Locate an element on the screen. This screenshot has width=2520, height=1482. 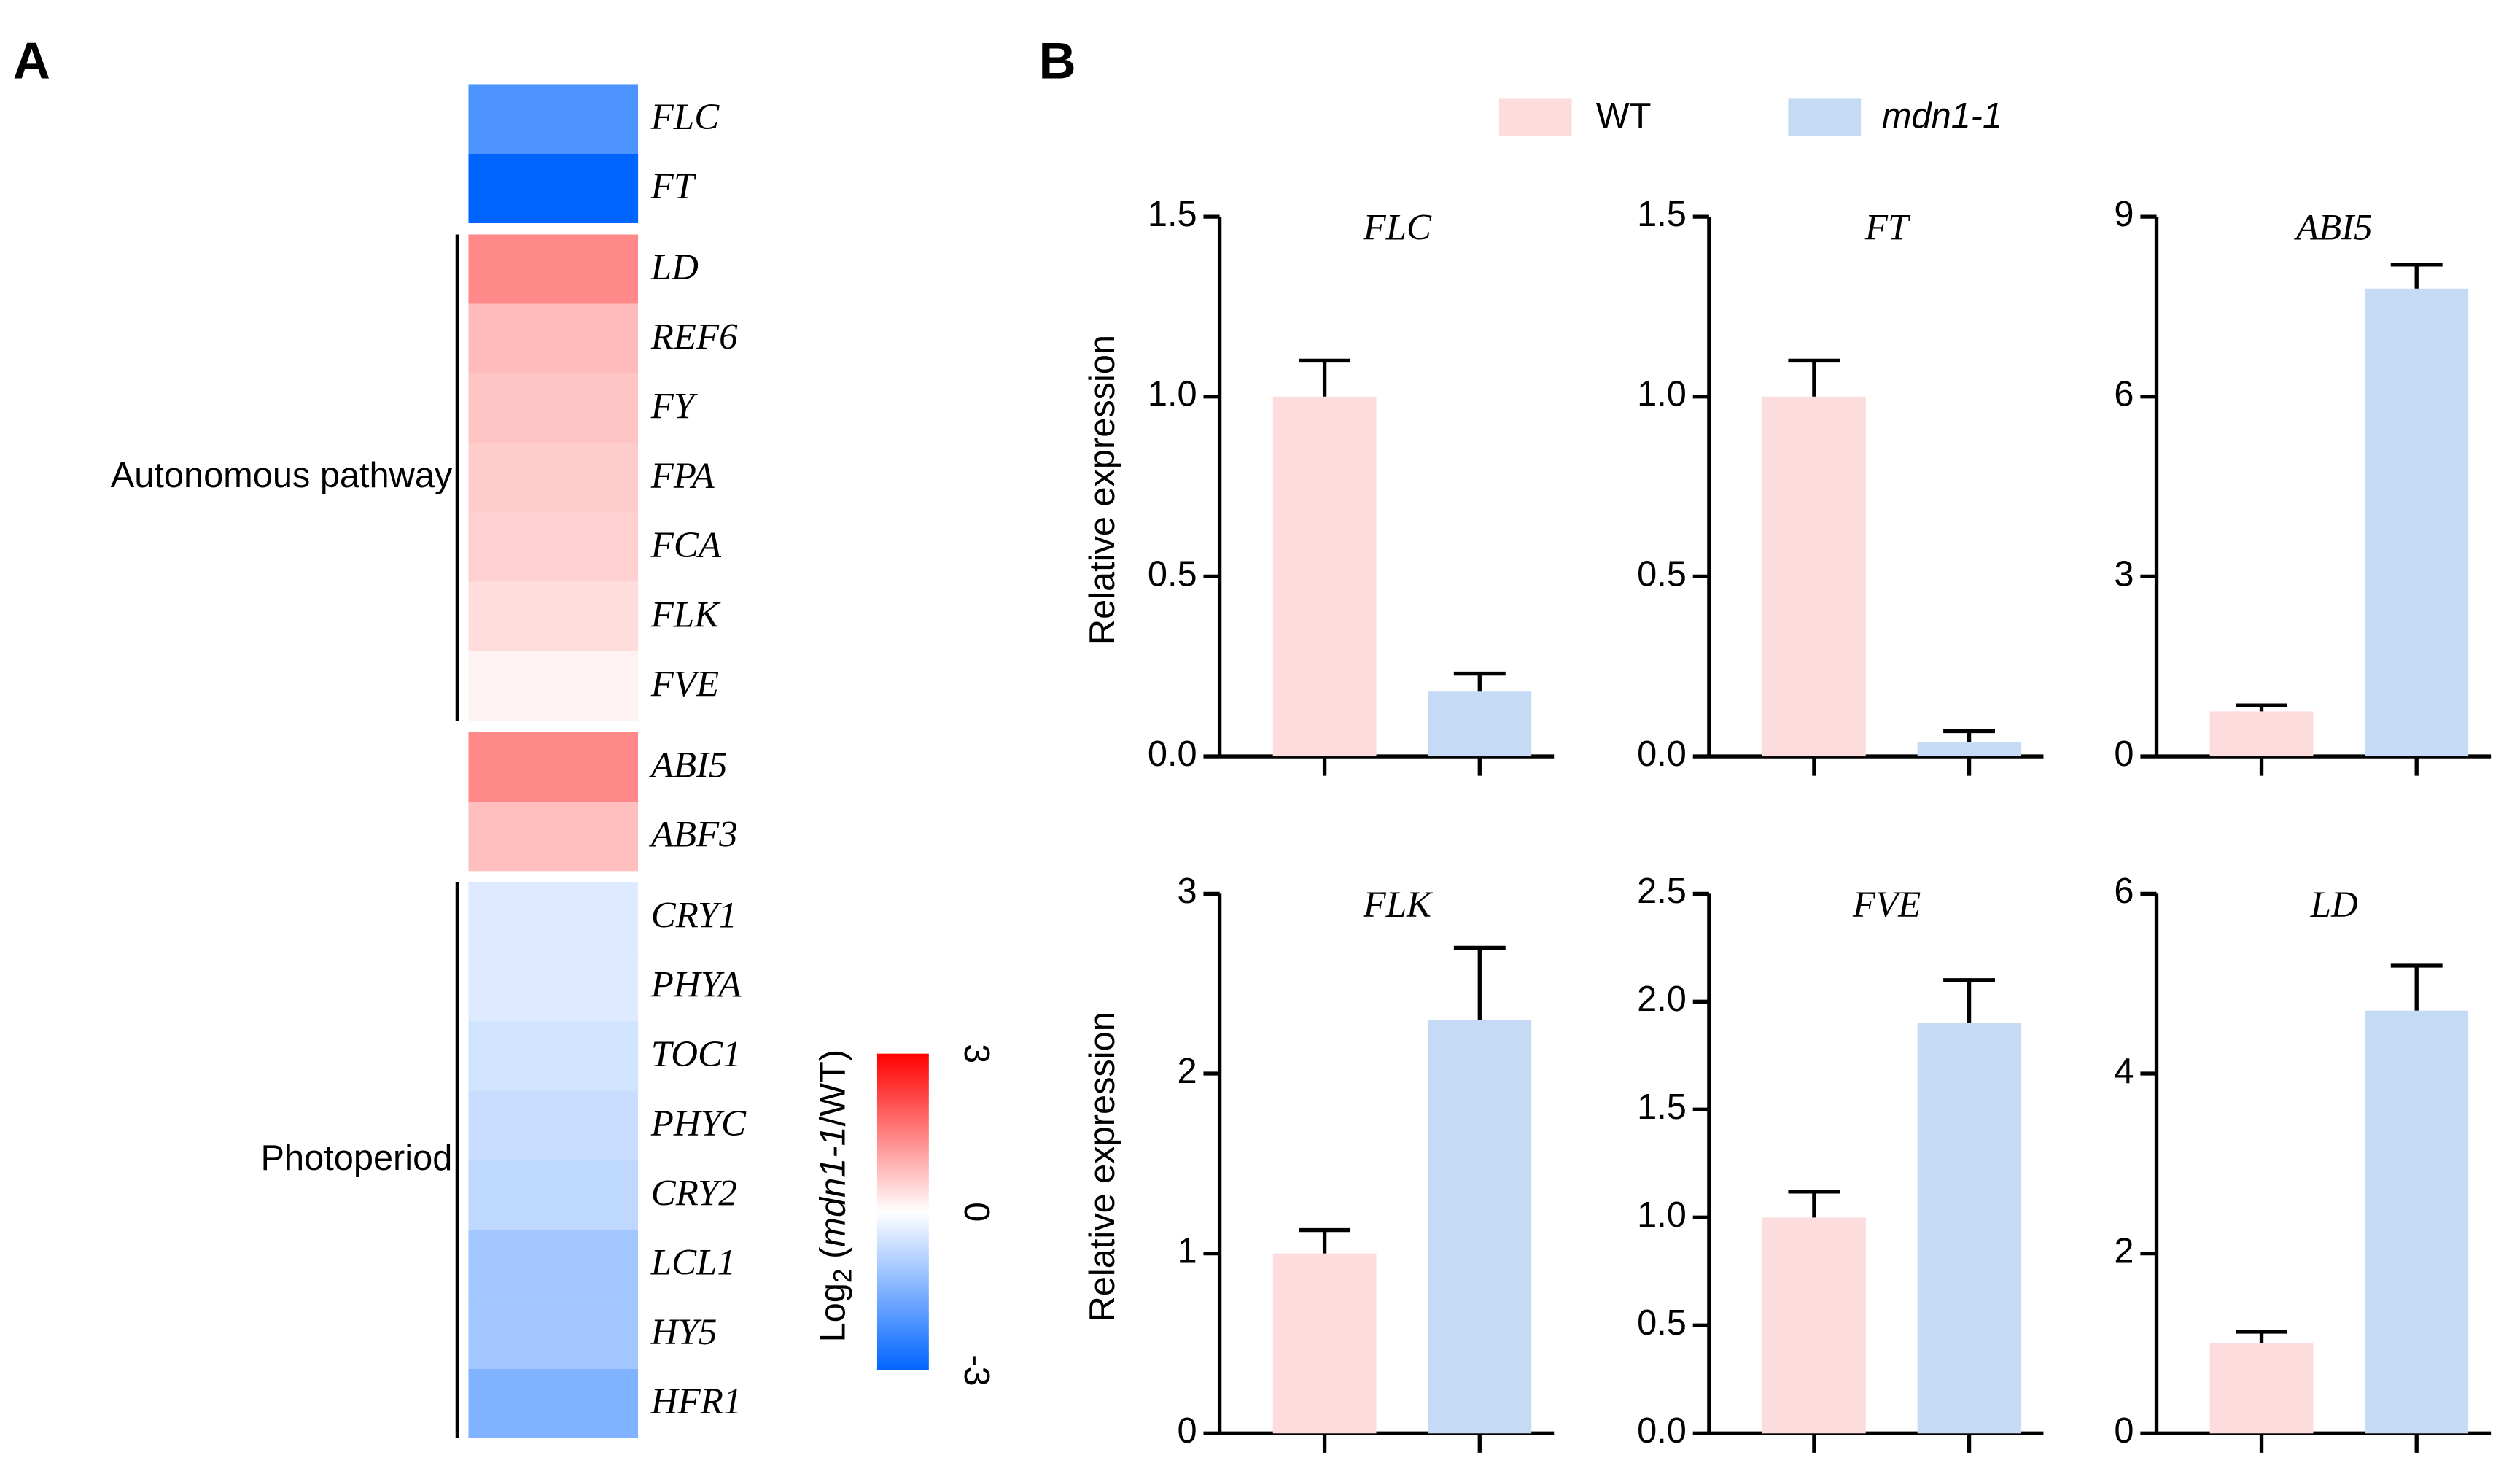
colorbar is located at coordinates (902, 1211).